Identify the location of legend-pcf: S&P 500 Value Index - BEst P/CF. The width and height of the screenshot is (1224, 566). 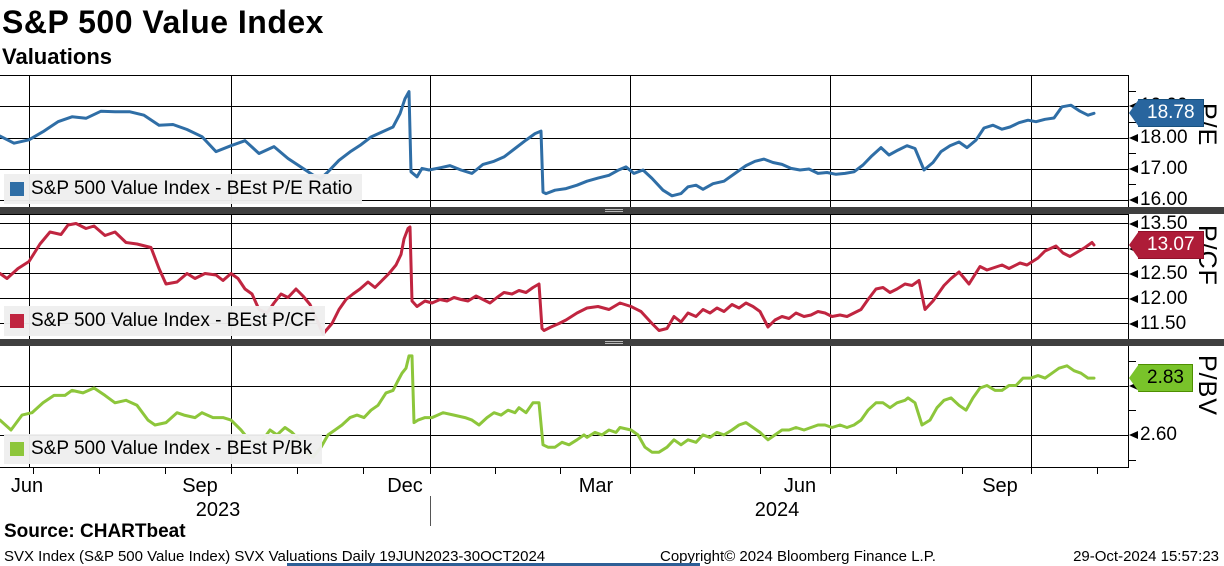
(165, 321).